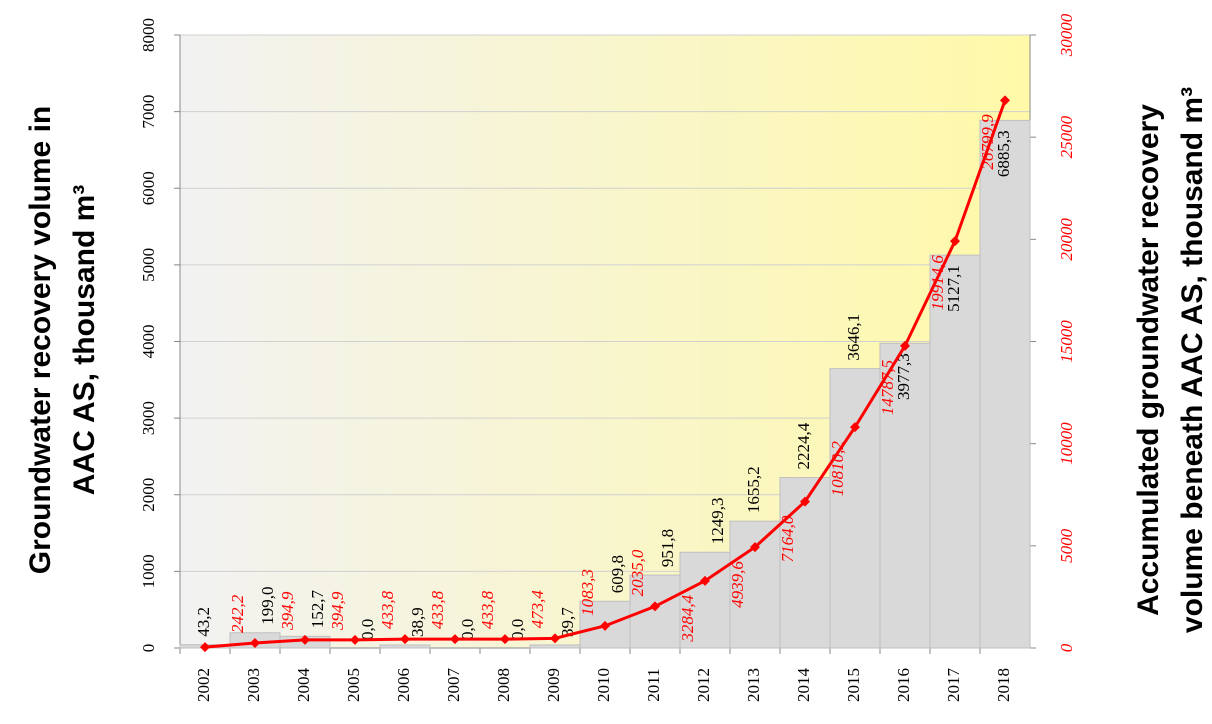  I want to click on y-tick-label: 0, so click(148, 648).